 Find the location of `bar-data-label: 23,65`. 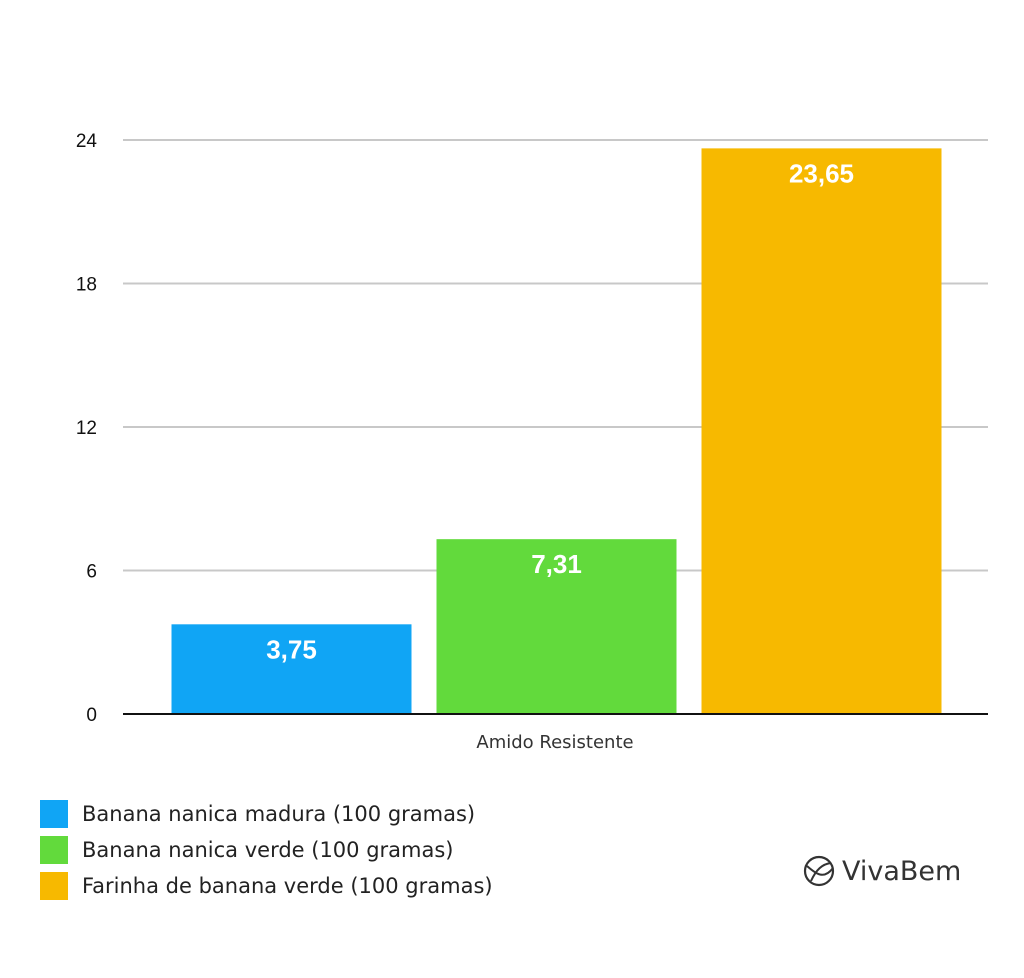

bar-data-label: 23,65 is located at coordinates (821, 173).